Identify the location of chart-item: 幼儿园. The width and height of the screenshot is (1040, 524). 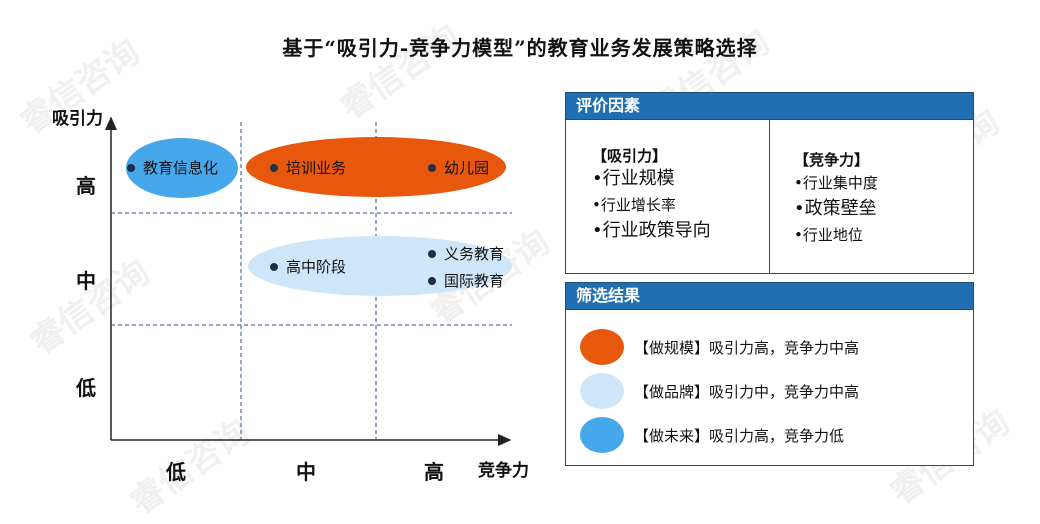
(458, 167).